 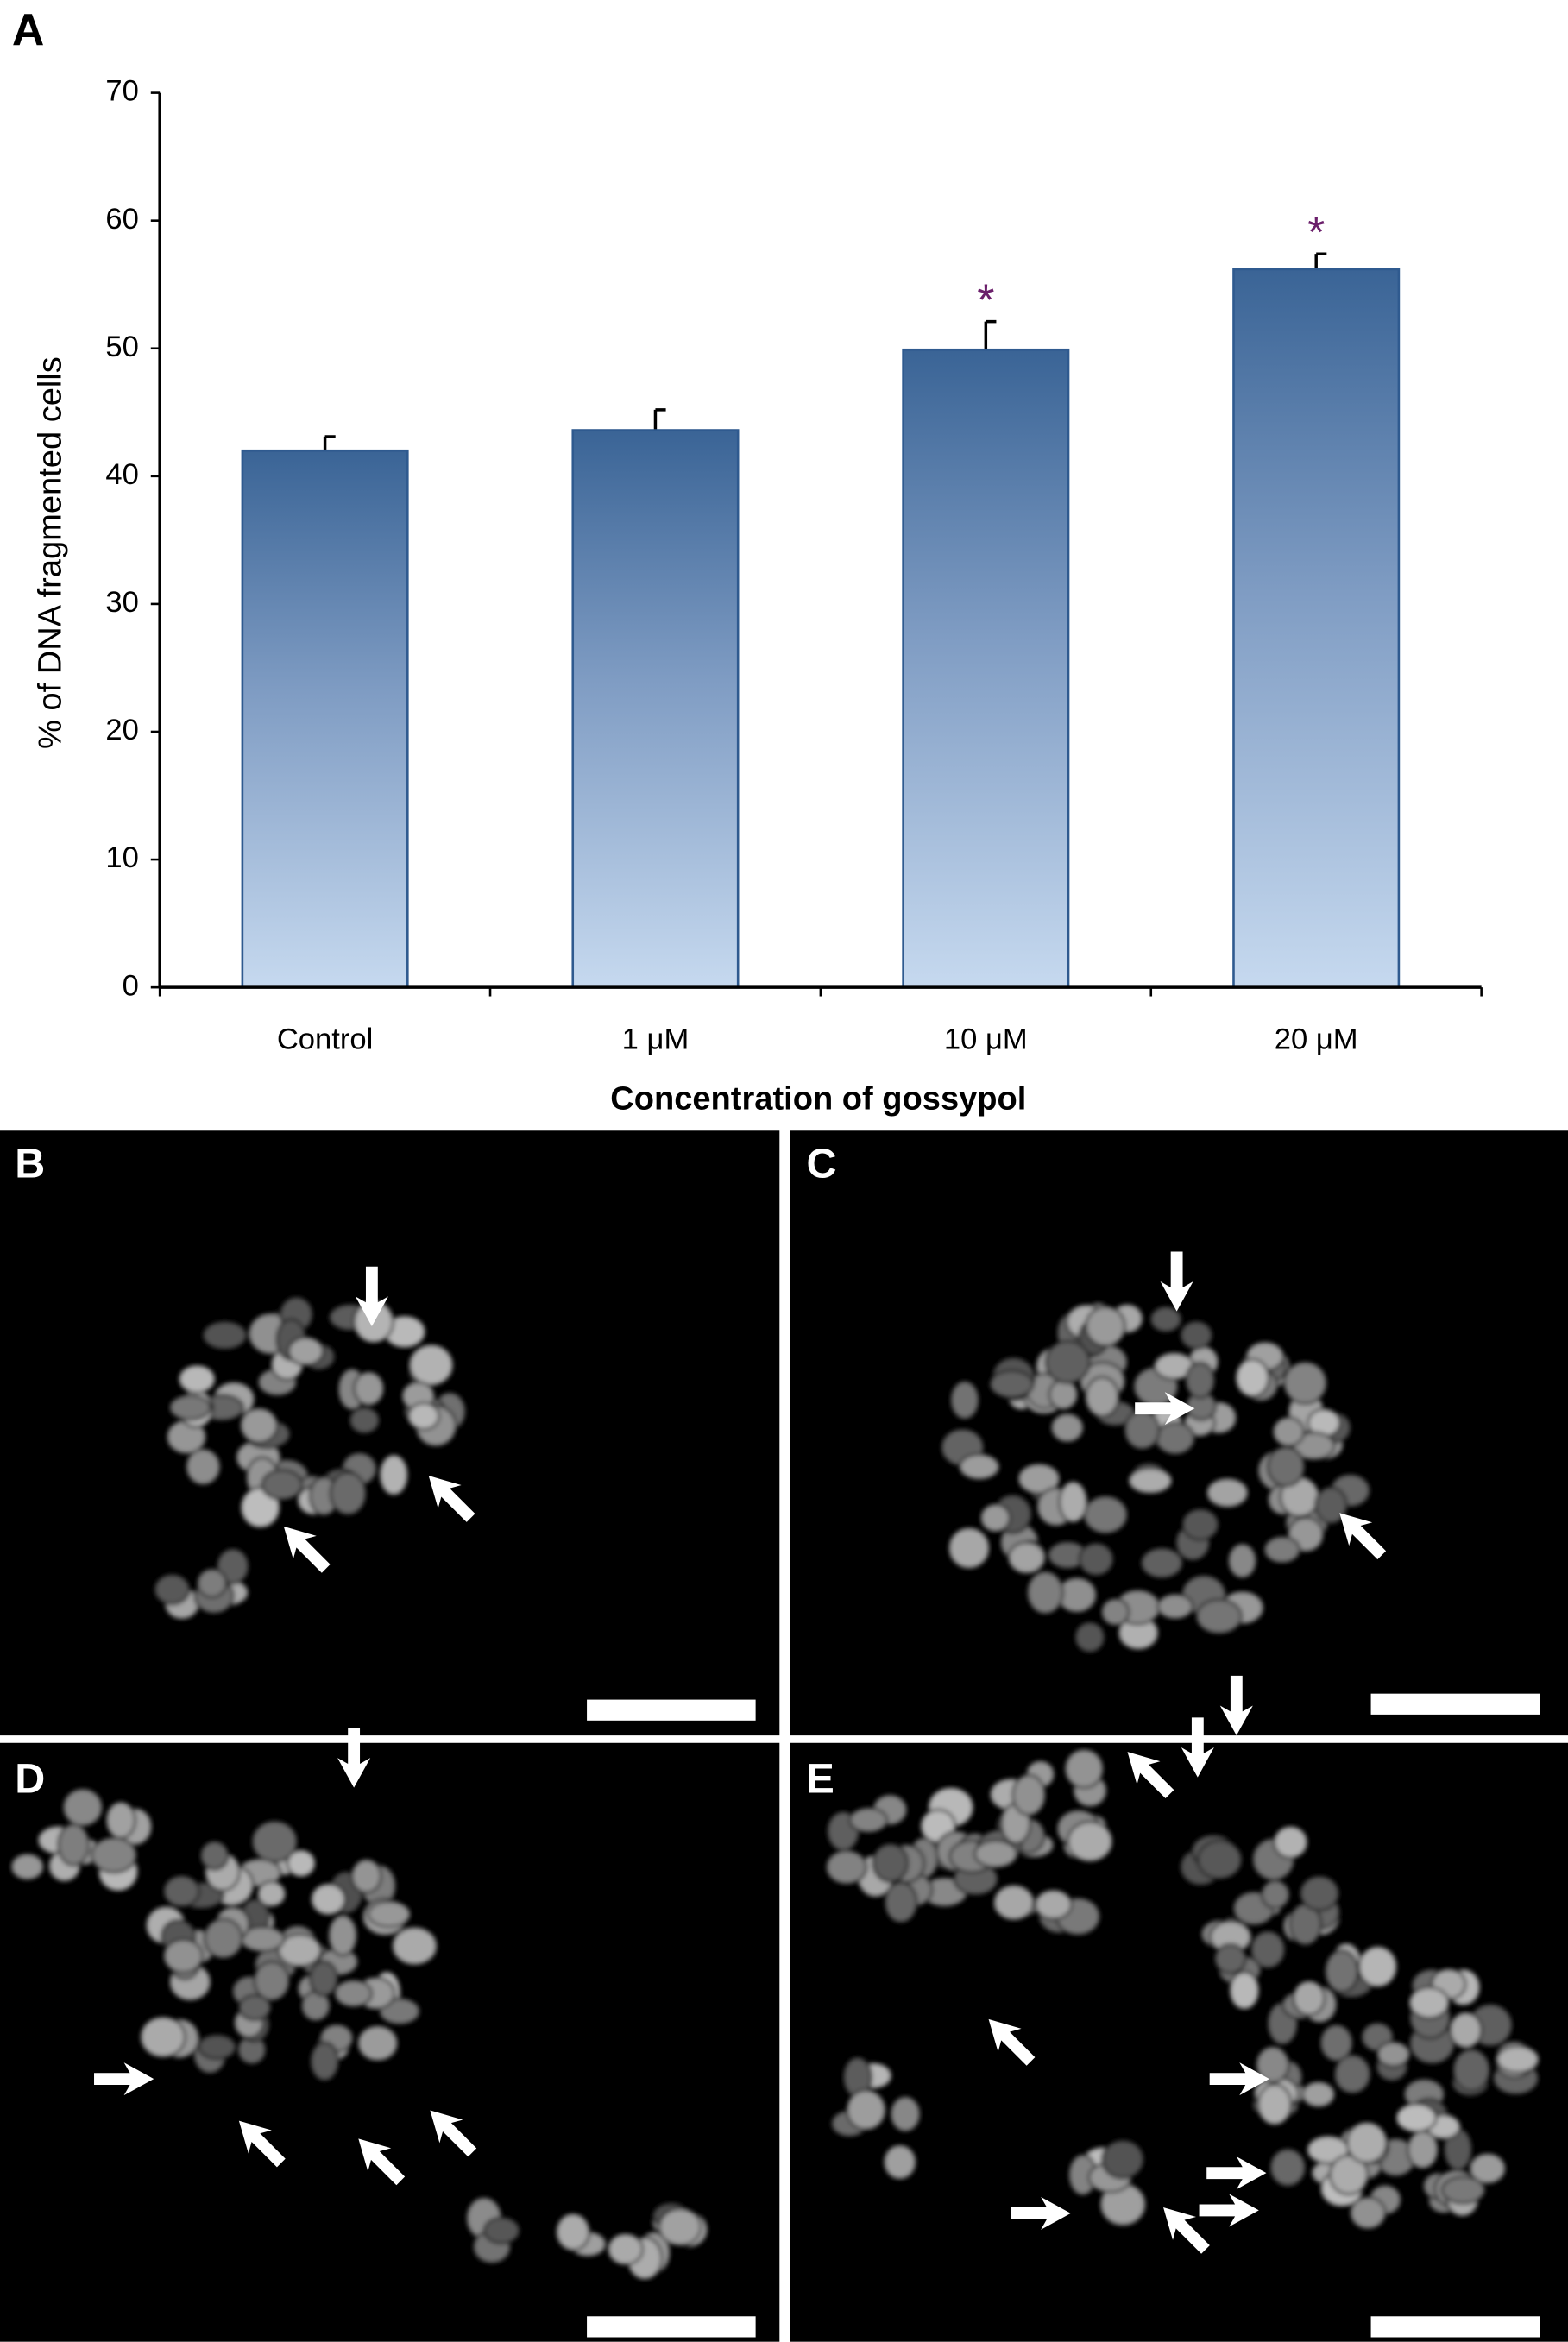 What do you see at coordinates (121, 602) in the screenshot?
I see `y-tick-label: 30` at bounding box center [121, 602].